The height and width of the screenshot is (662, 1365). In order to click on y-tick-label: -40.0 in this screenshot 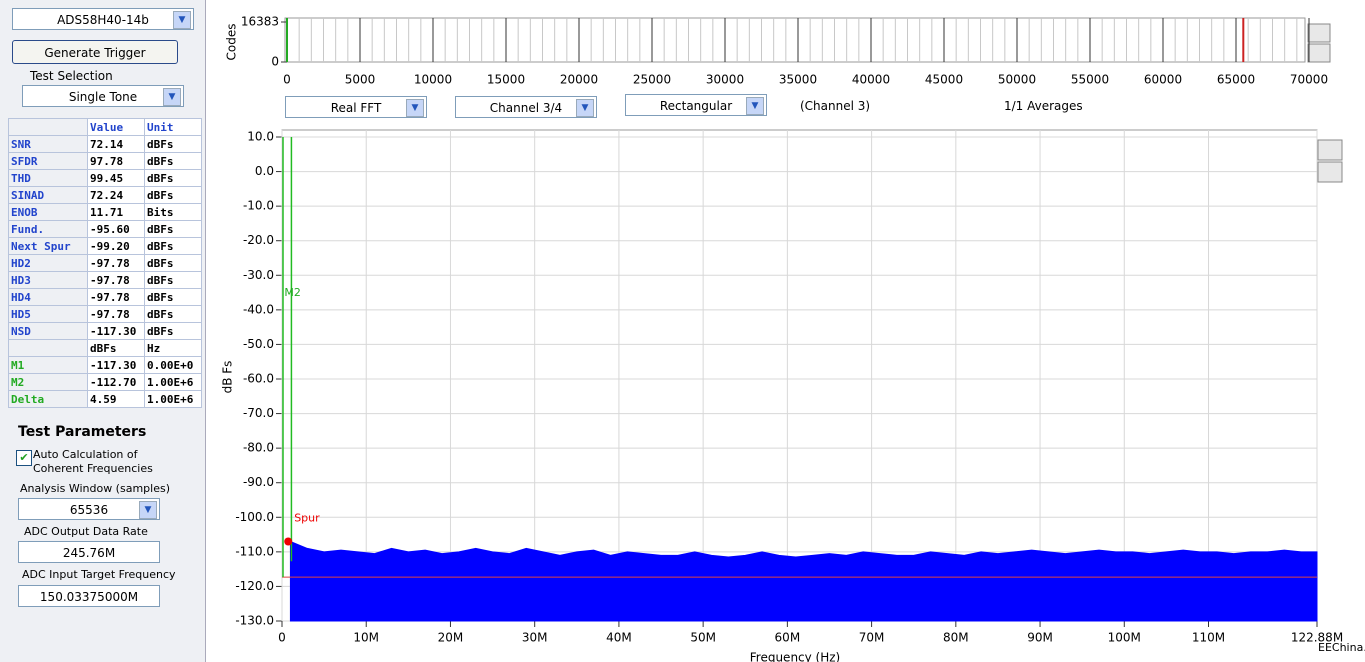, I will do `click(258, 309)`.